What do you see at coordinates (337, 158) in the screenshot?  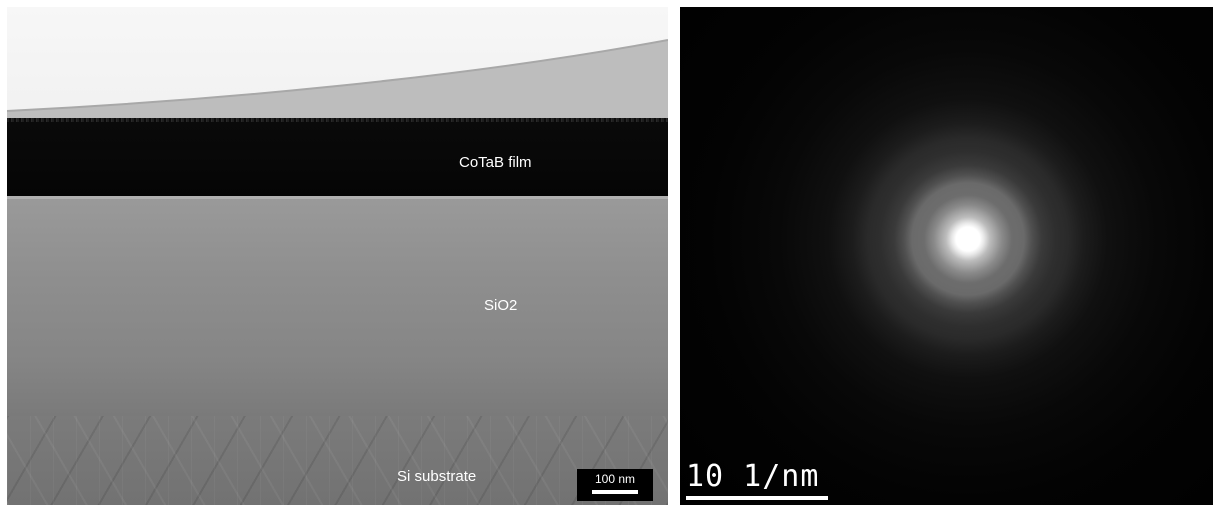 I see `cotab-film-layer` at bounding box center [337, 158].